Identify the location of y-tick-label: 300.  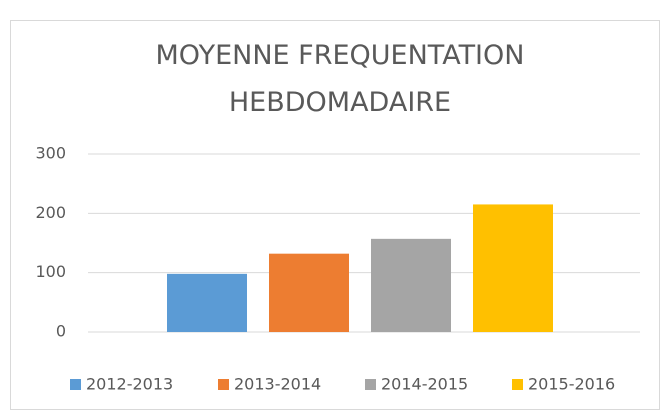
(50, 153).